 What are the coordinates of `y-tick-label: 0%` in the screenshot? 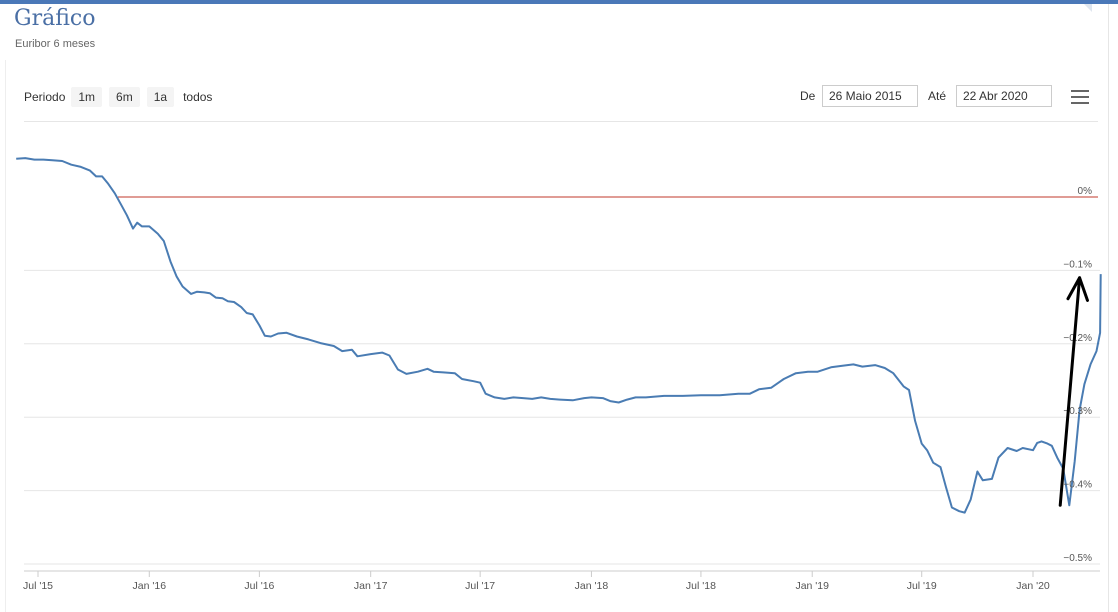 It's located at (1085, 191).